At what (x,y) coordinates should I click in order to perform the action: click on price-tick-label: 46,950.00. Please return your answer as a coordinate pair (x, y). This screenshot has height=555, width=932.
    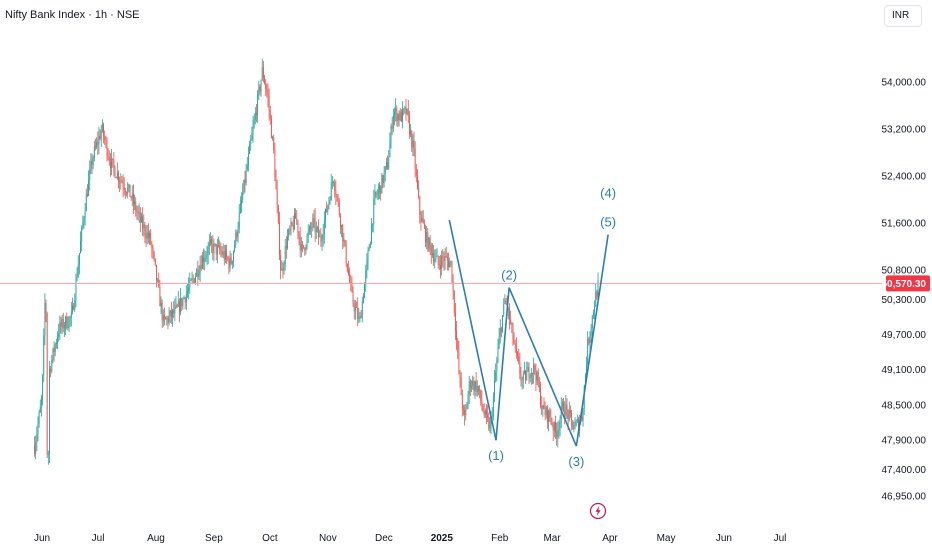
    Looking at the image, I should click on (904, 497).